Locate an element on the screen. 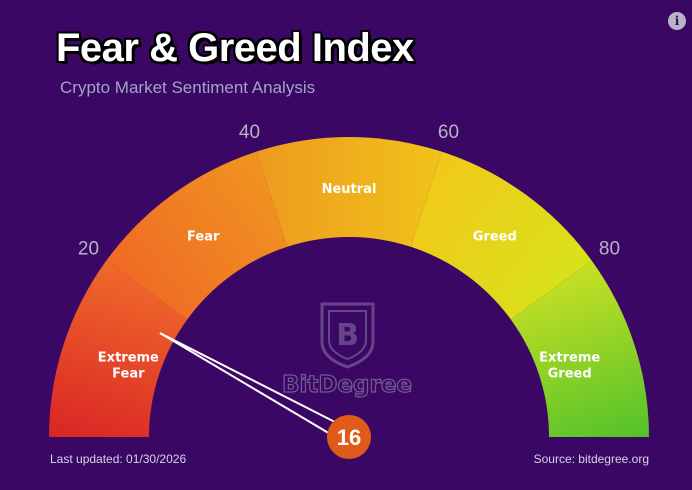 The width and height of the screenshot is (692, 490). watermark-text: BitDegree is located at coordinates (347, 385).